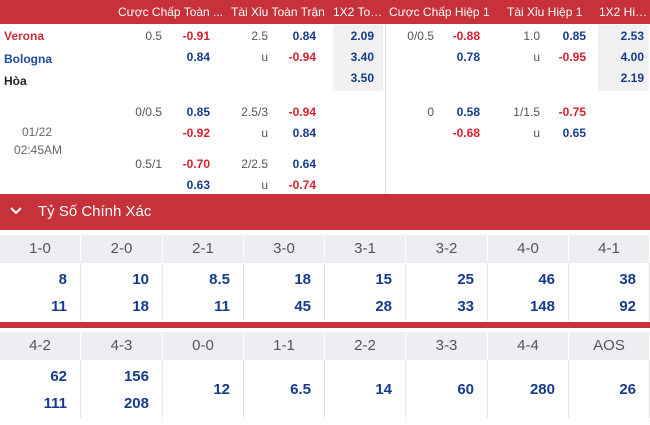 The height and width of the screenshot is (425, 650). Describe the element at coordinates (264, 133) in the screenshot. I see `alt1-ou-under-label: u` at that location.